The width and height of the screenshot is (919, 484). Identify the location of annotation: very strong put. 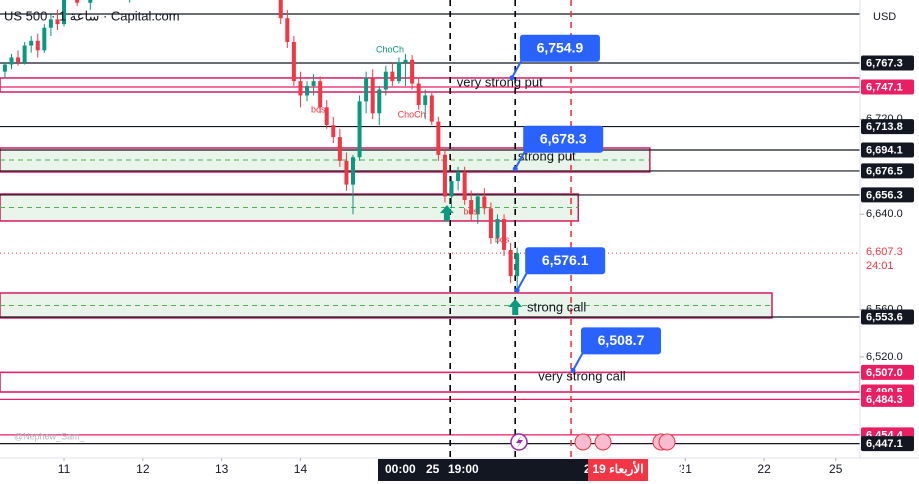
(500, 81).